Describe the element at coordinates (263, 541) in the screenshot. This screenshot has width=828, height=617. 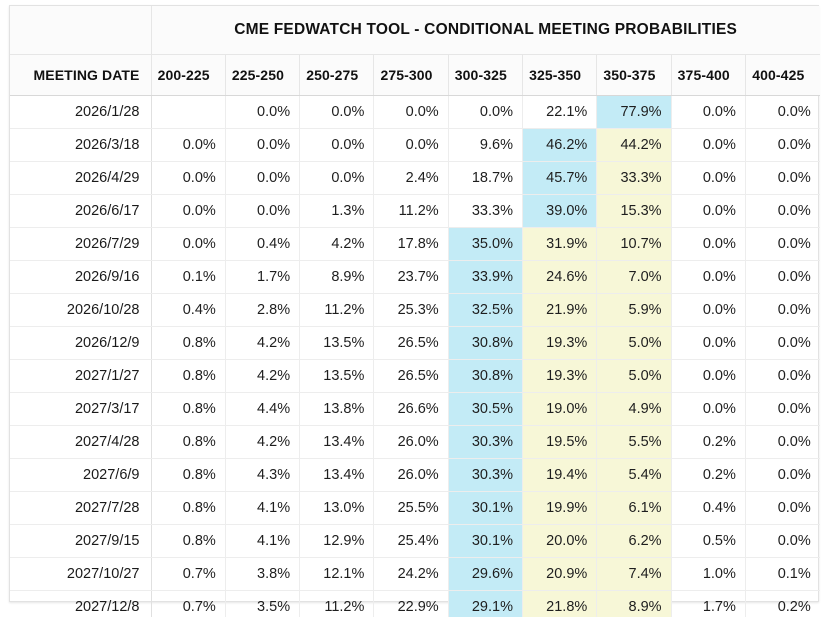
I see `probability-cell-225-250: 4.1%` at that location.